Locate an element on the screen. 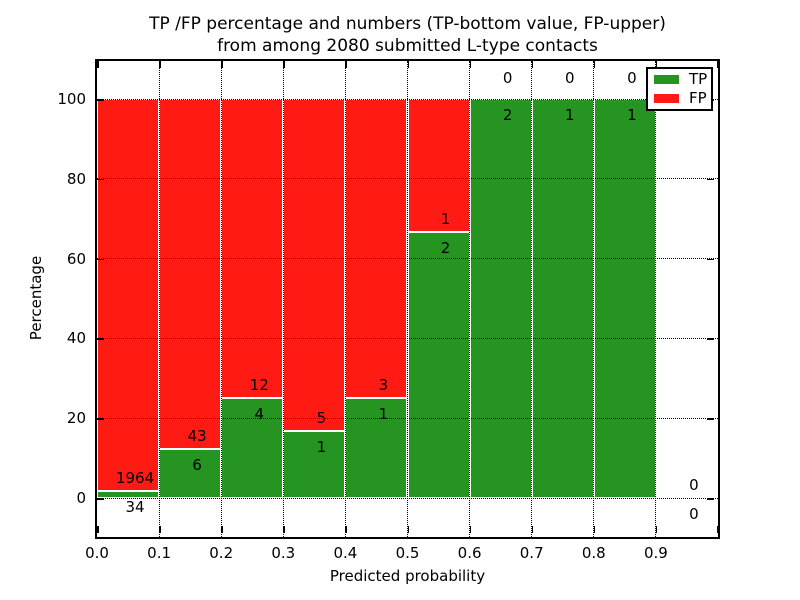 This screenshot has height=600, width=800. bar-label-tp: 4 is located at coordinates (259, 413).